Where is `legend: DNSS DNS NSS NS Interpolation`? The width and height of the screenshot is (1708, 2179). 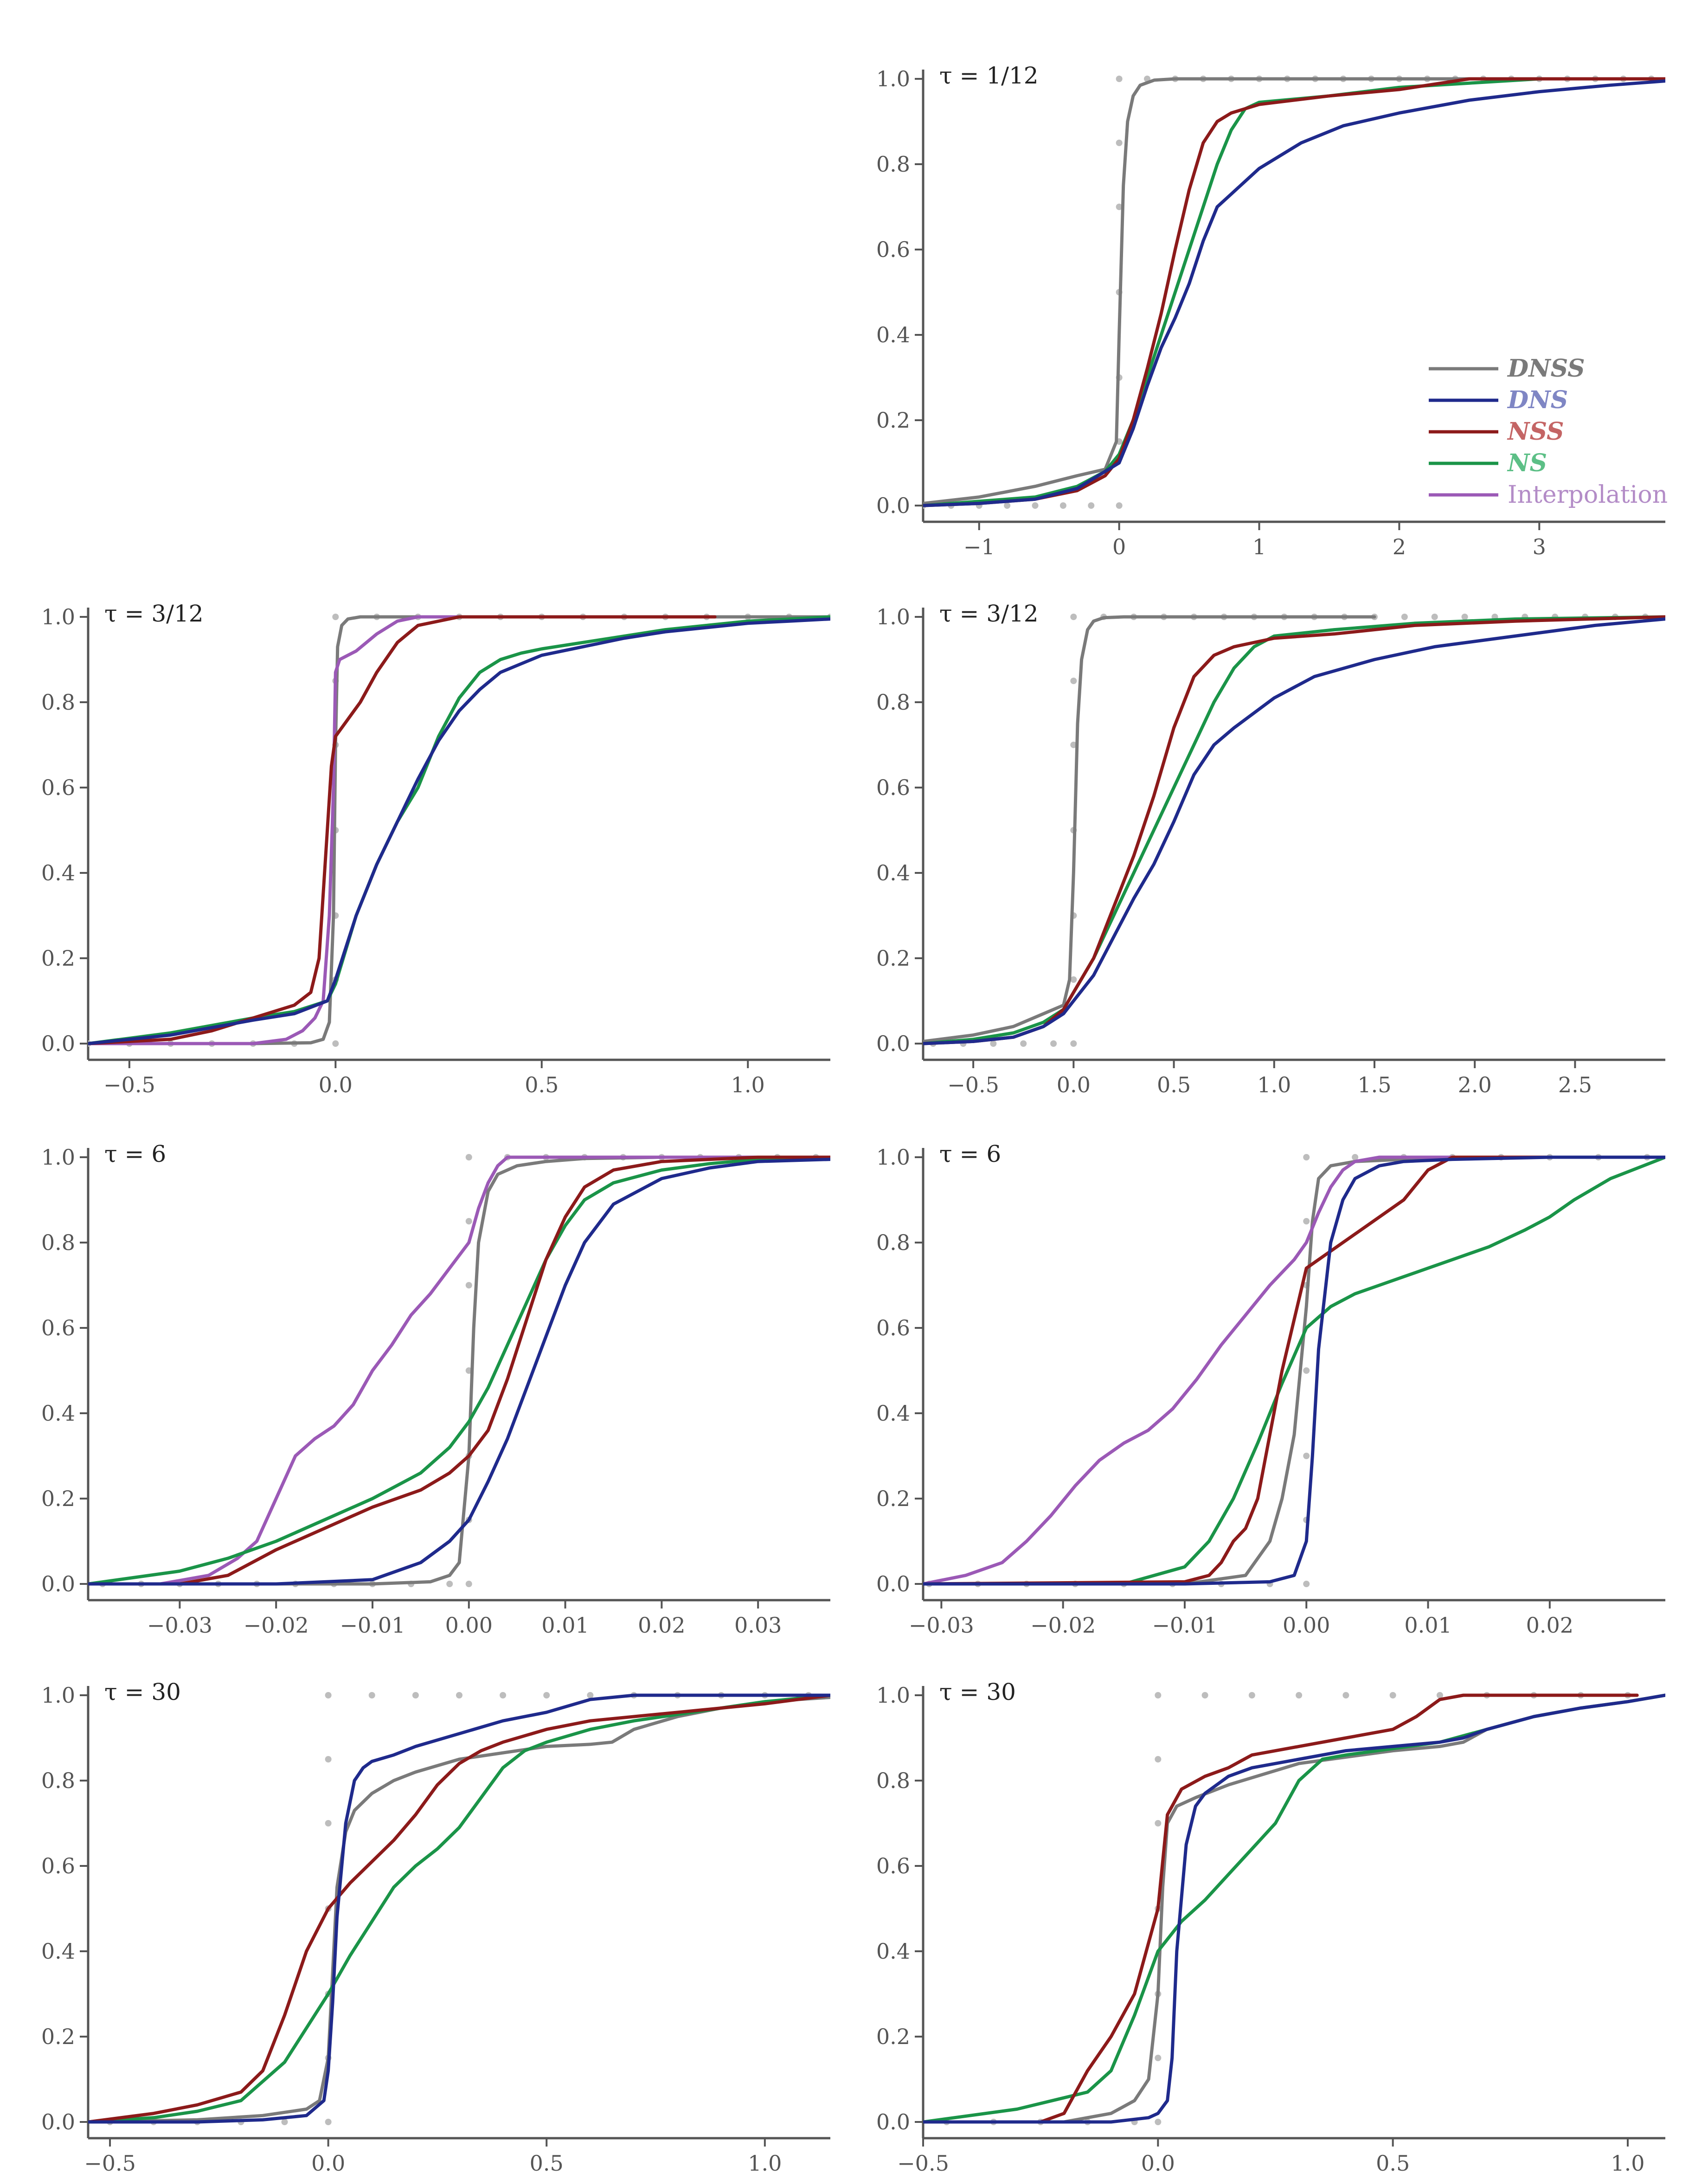 legend: DNSS DNS NSS NS Interpolation is located at coordinates (1548, 432).